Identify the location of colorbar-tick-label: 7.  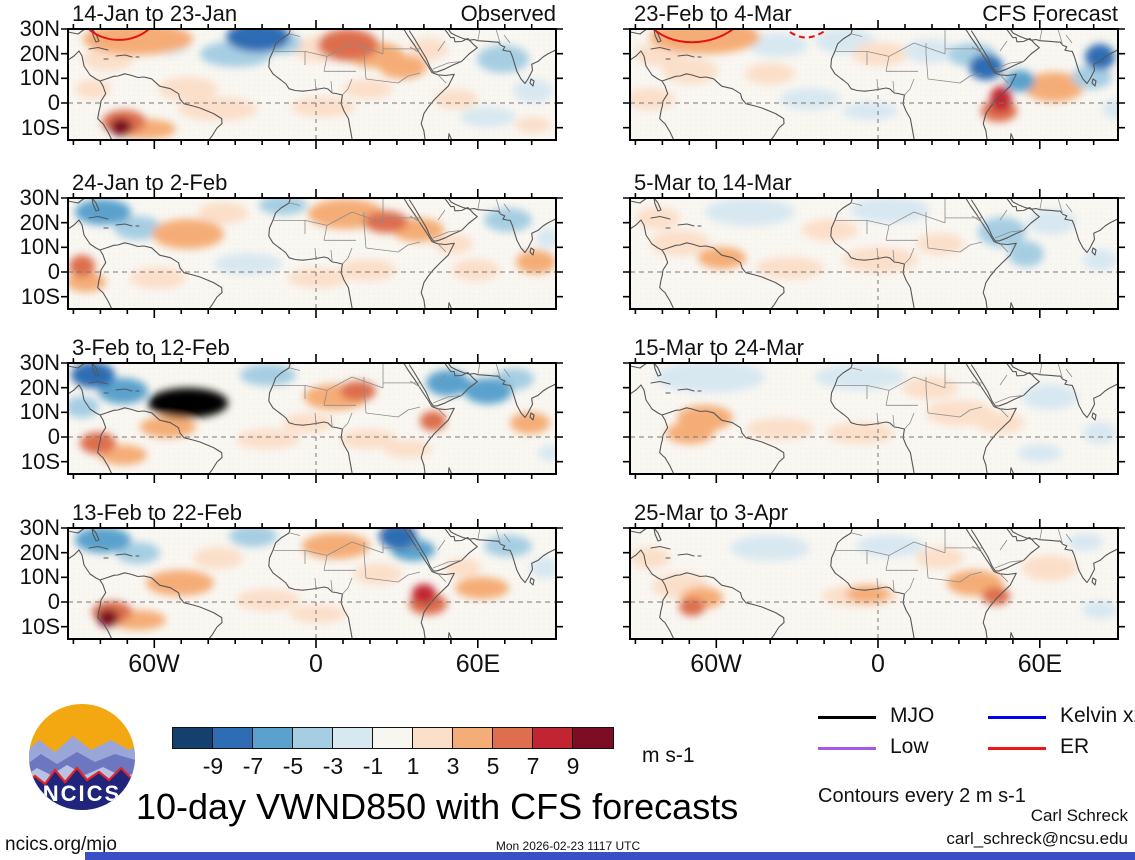
(533, 766).